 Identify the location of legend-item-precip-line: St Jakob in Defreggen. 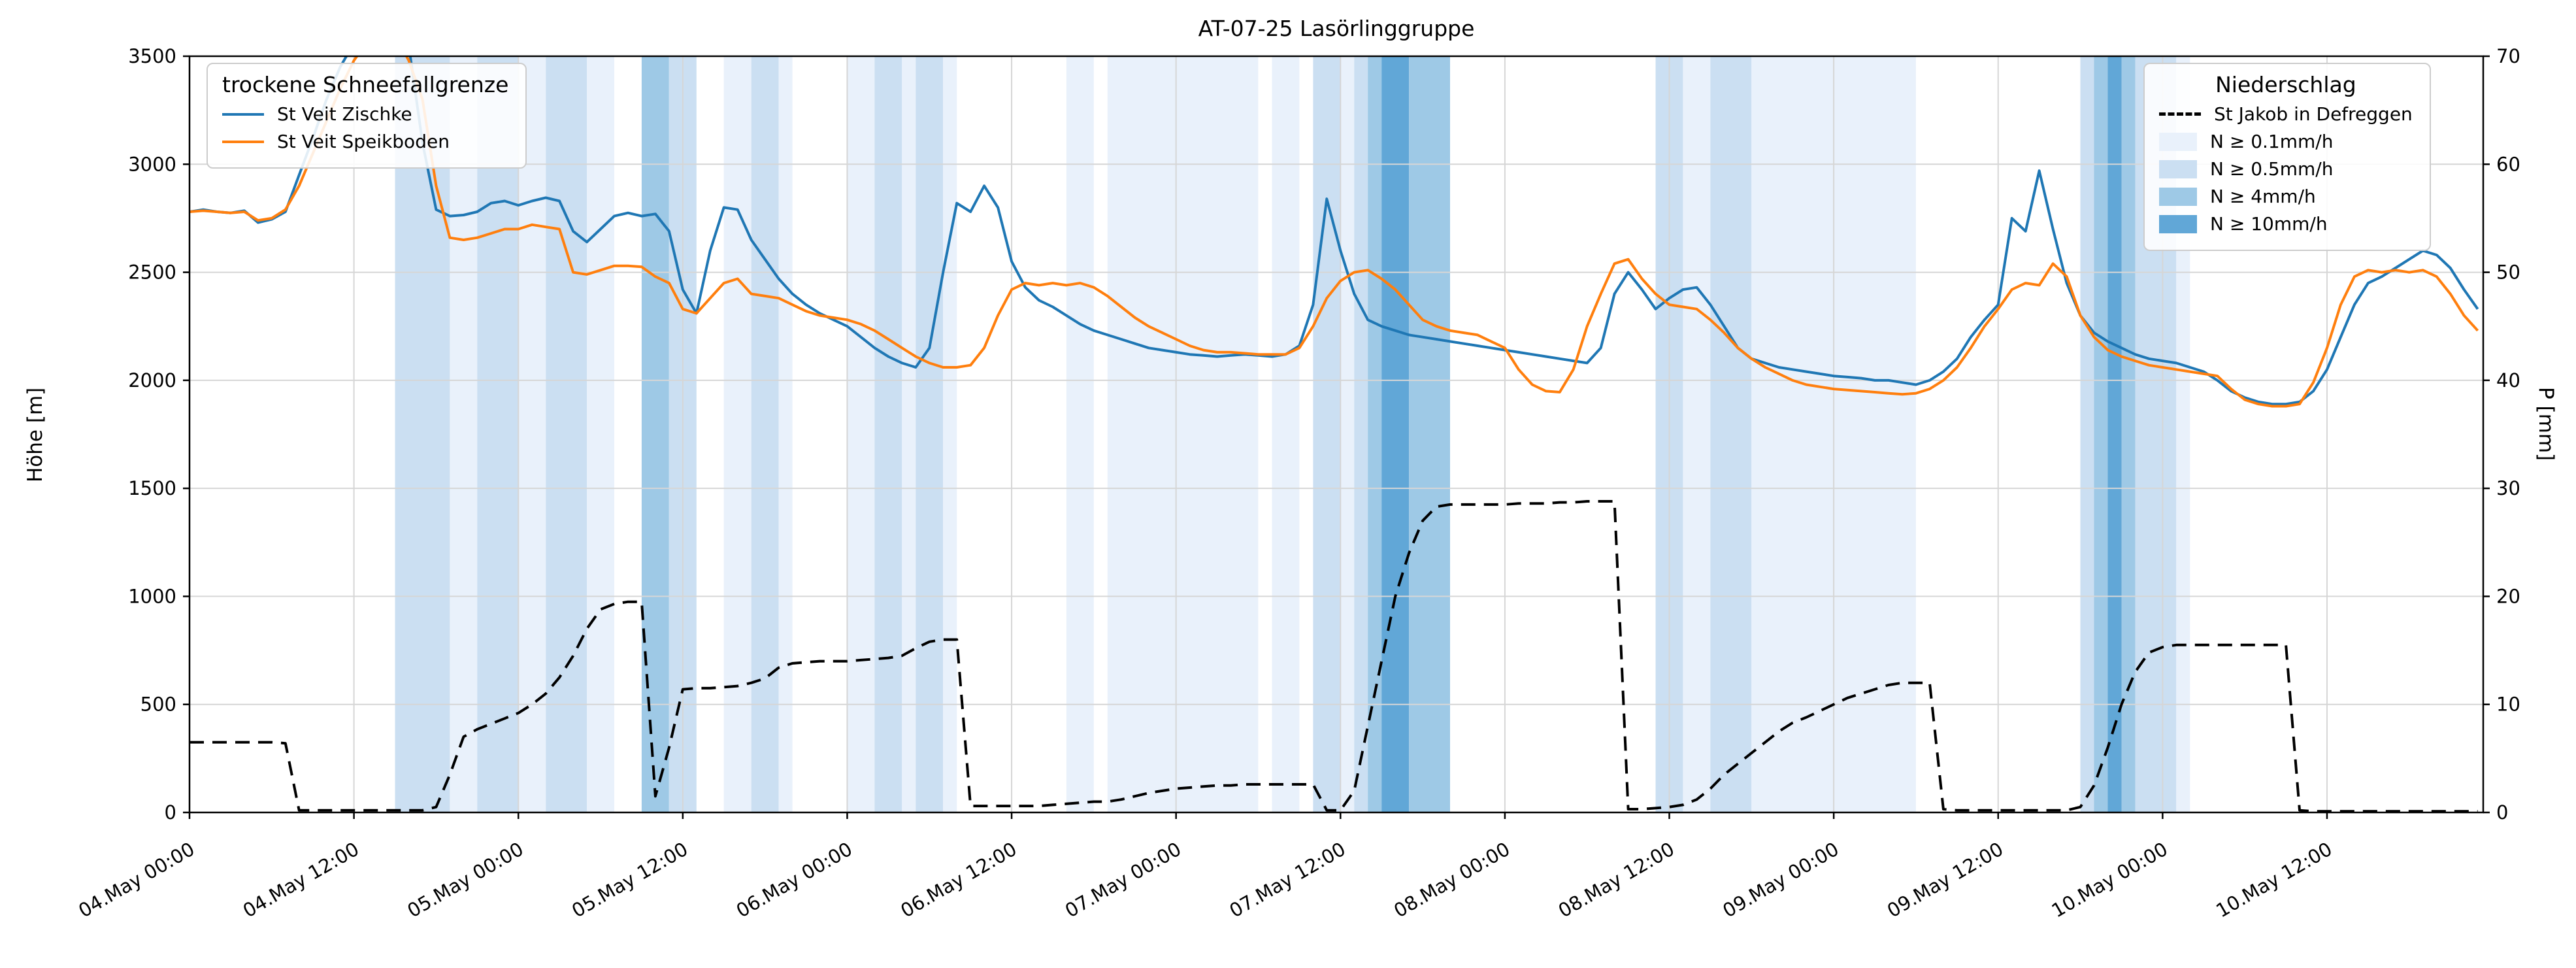
(2286, 114).